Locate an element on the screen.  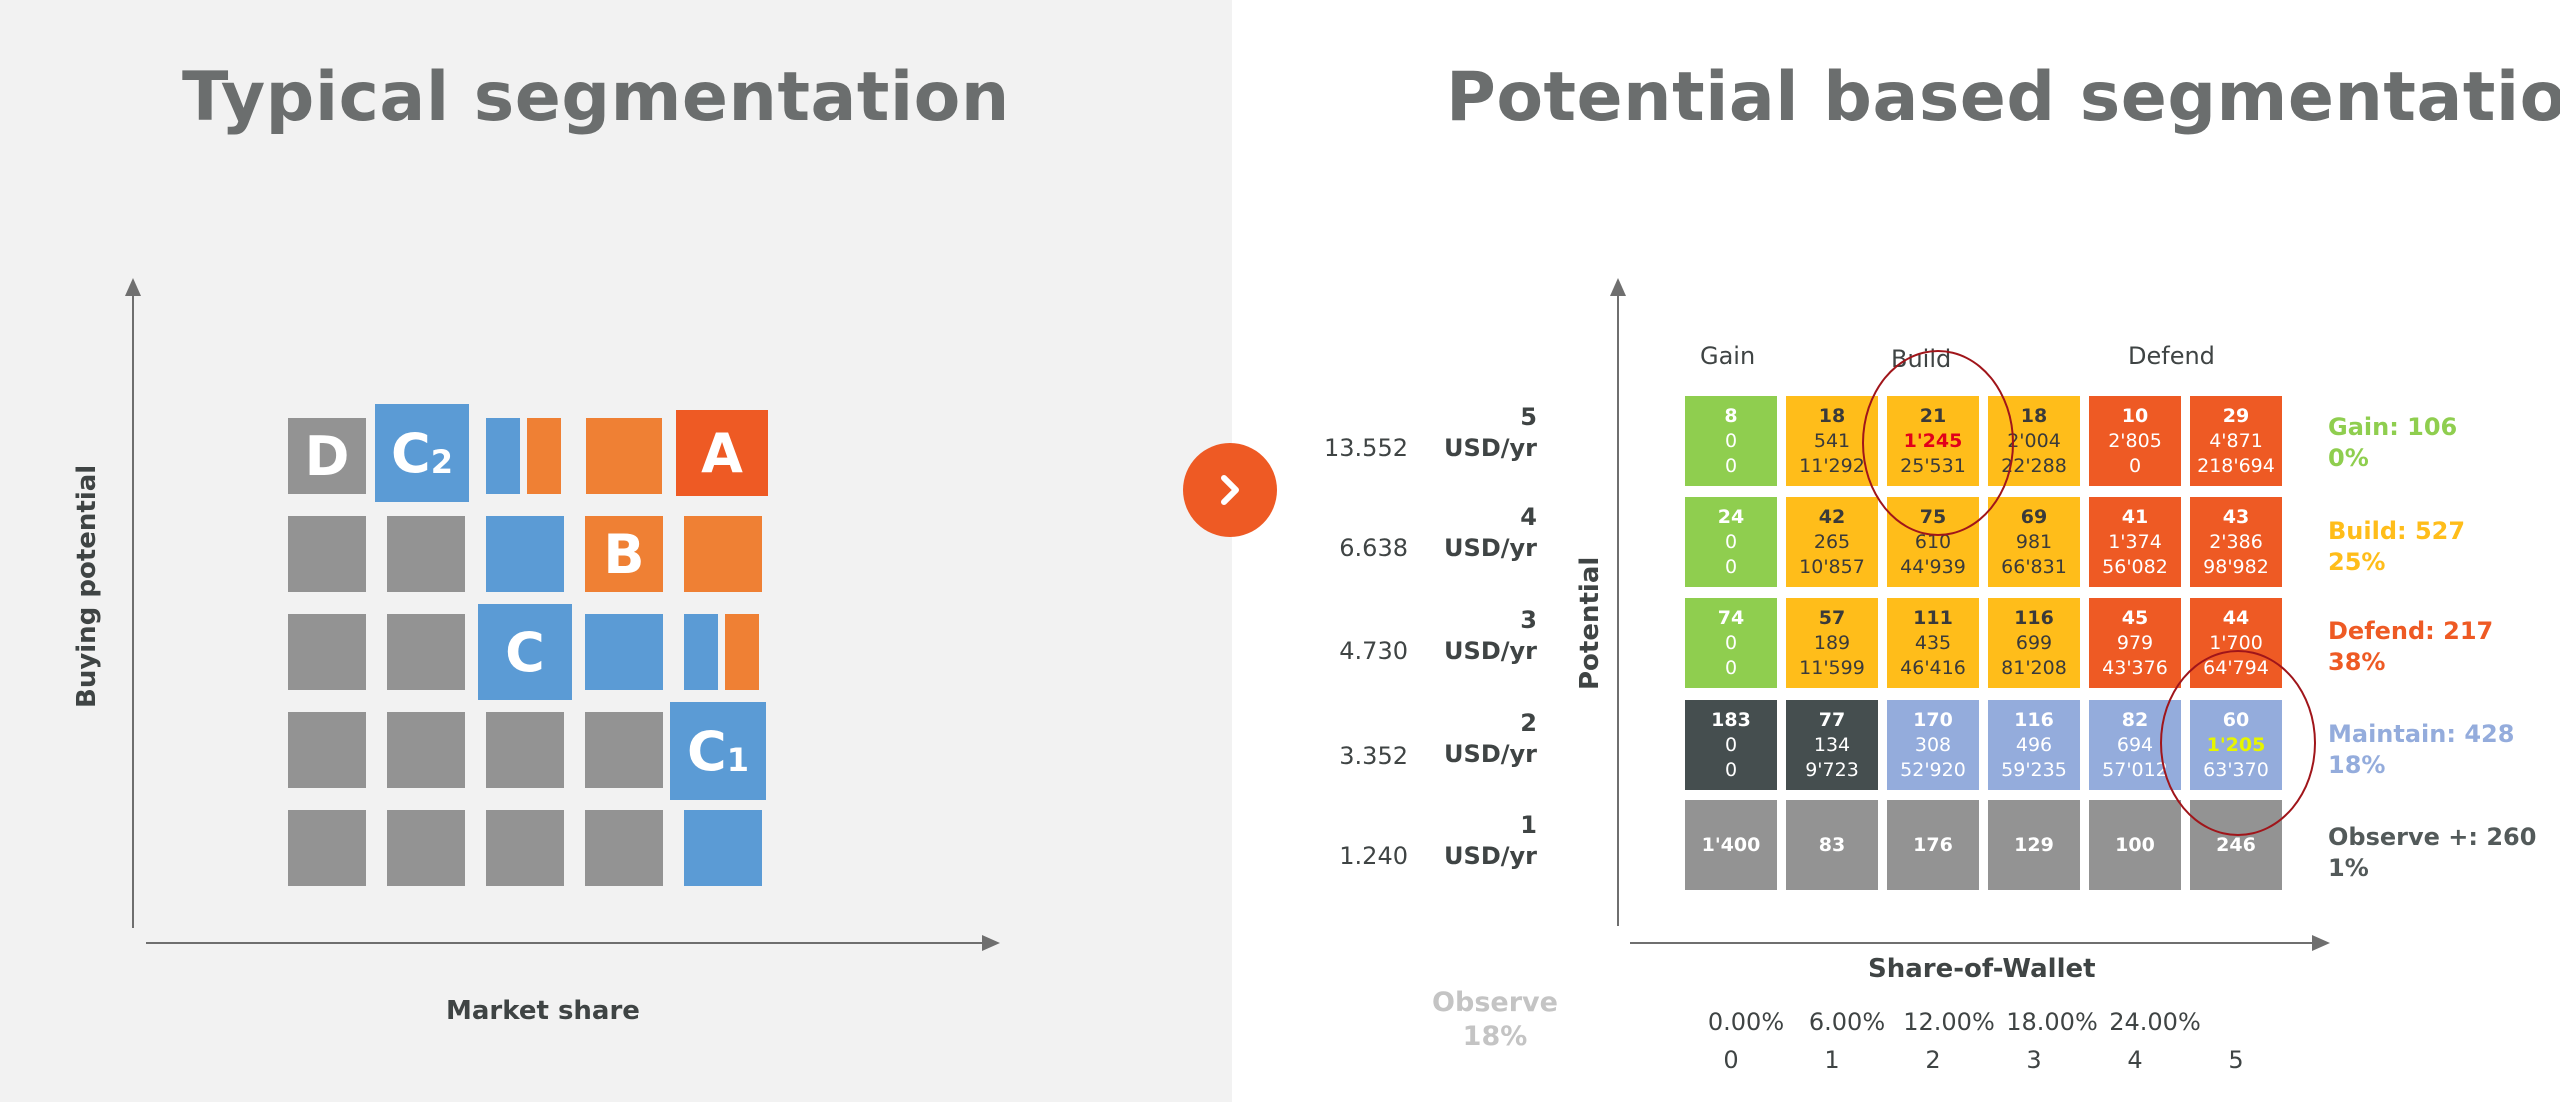
sow-index: 3 is located at coordinates (2034, 1060).